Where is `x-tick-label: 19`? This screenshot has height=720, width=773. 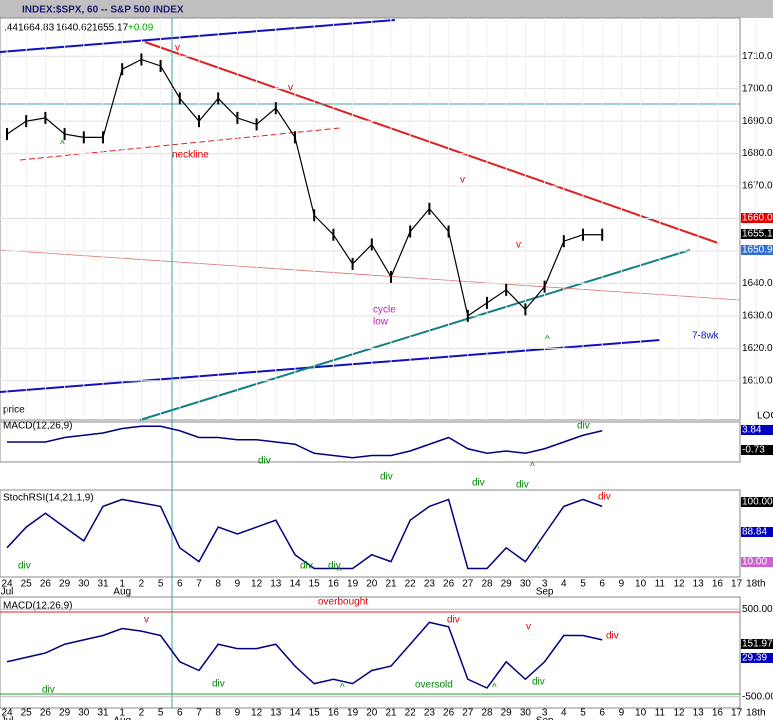
x-tick-label: 19 is located at coordinates (353, 584).